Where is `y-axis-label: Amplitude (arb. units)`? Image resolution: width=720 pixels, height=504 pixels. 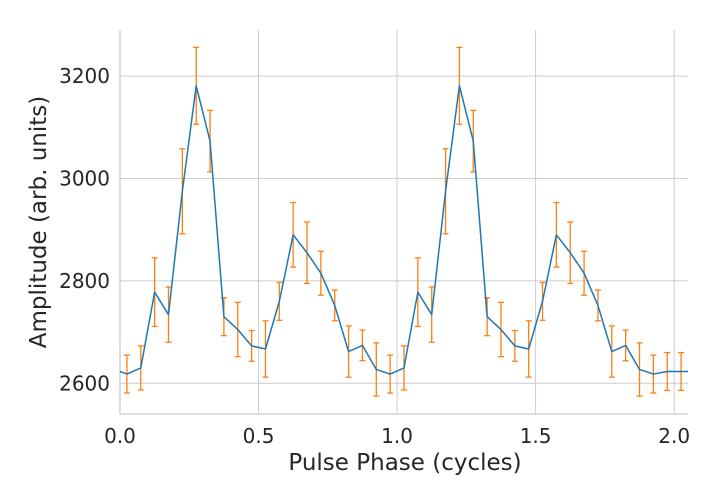 y-axis-label: Amplitude (arb. units) is located at coordinates (39, 222).